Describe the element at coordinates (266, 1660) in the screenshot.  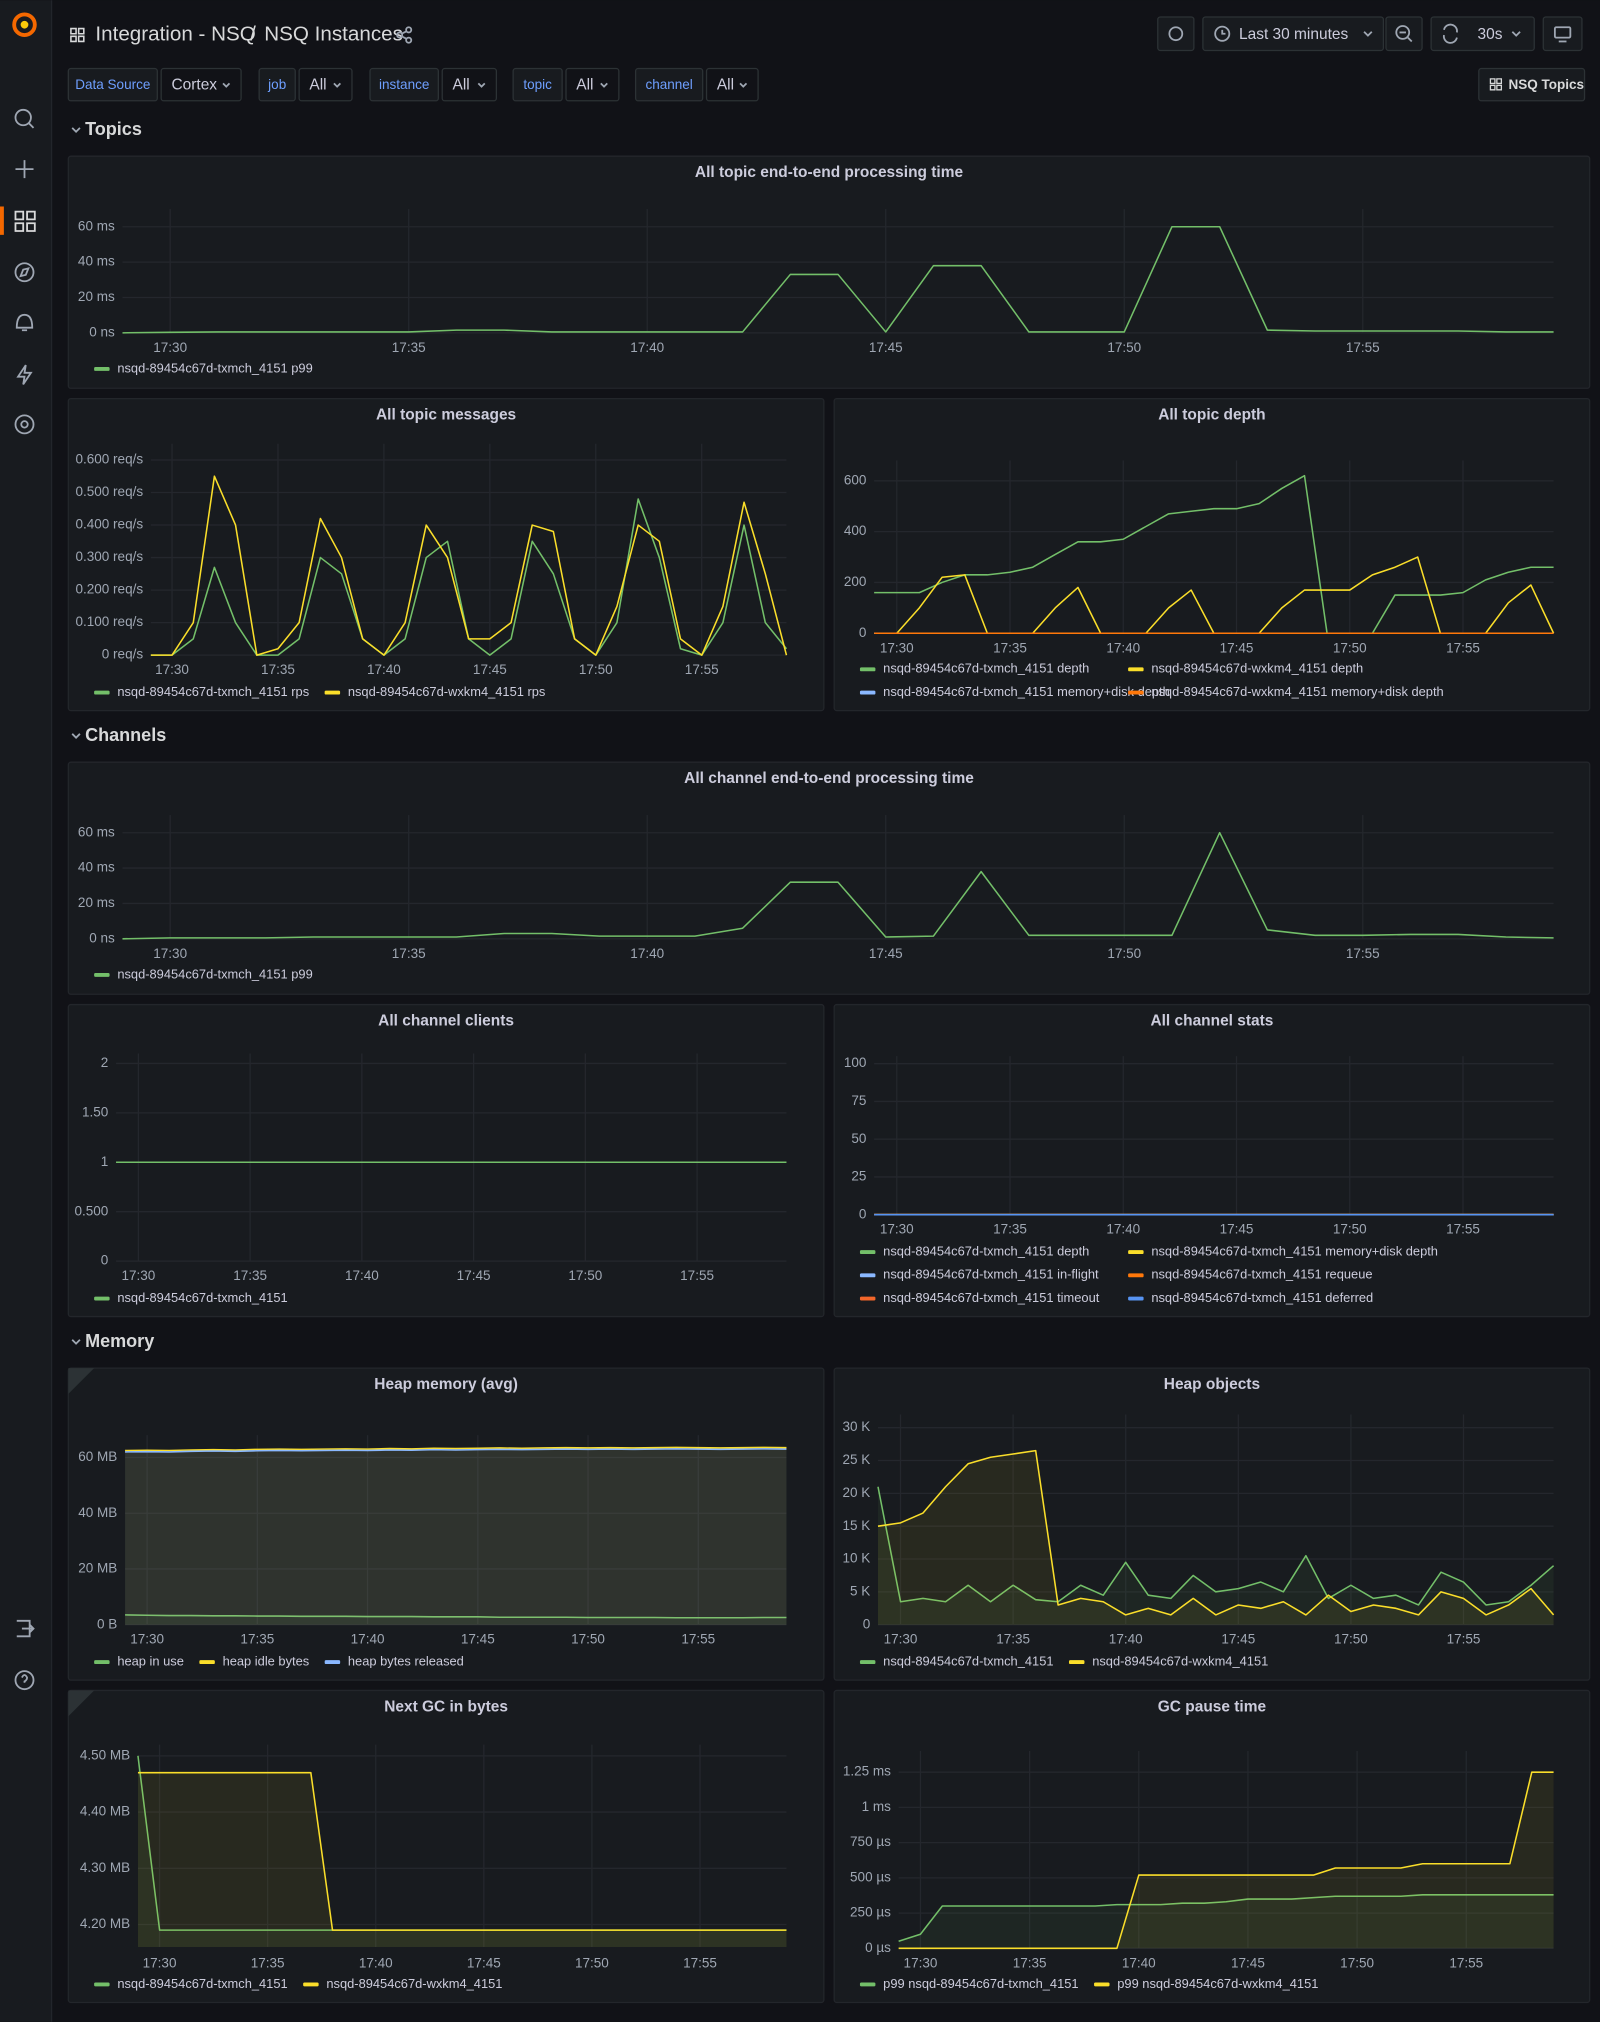
I see `legend-label: heap idle bytes` at that location.